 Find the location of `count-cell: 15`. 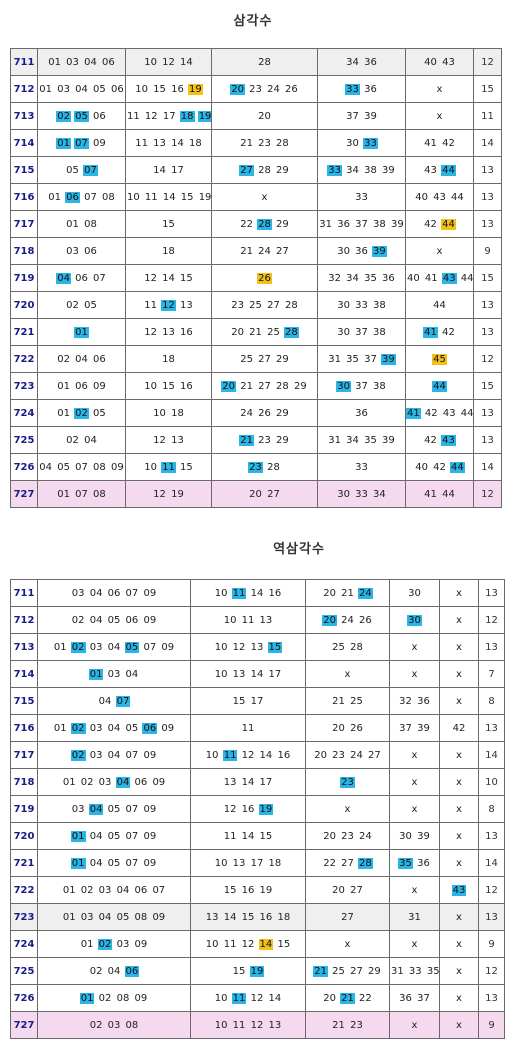

count-cell: 15 is located at coordinates (487, 89).